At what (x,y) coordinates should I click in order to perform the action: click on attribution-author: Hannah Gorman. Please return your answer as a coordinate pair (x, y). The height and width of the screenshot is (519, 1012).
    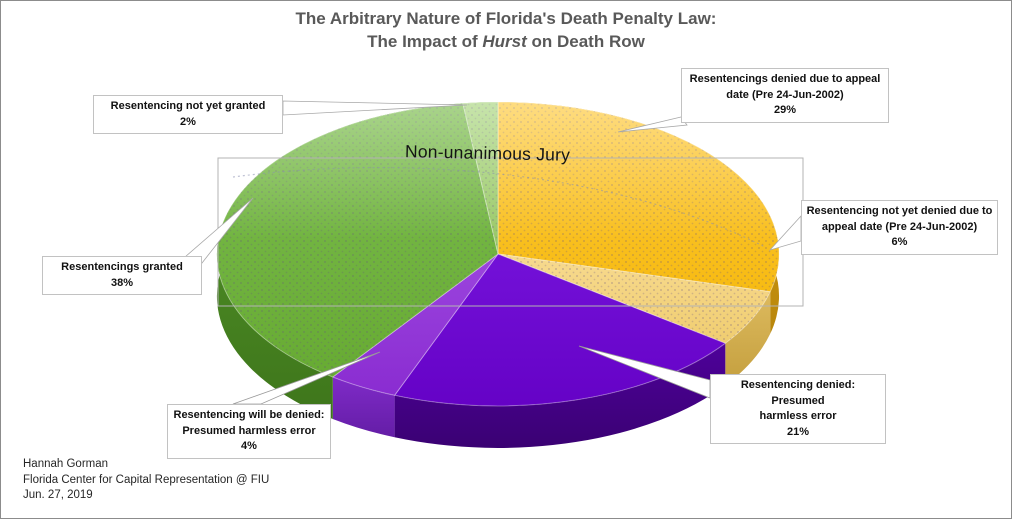
    Looking at the image, I should click on (66, 464).